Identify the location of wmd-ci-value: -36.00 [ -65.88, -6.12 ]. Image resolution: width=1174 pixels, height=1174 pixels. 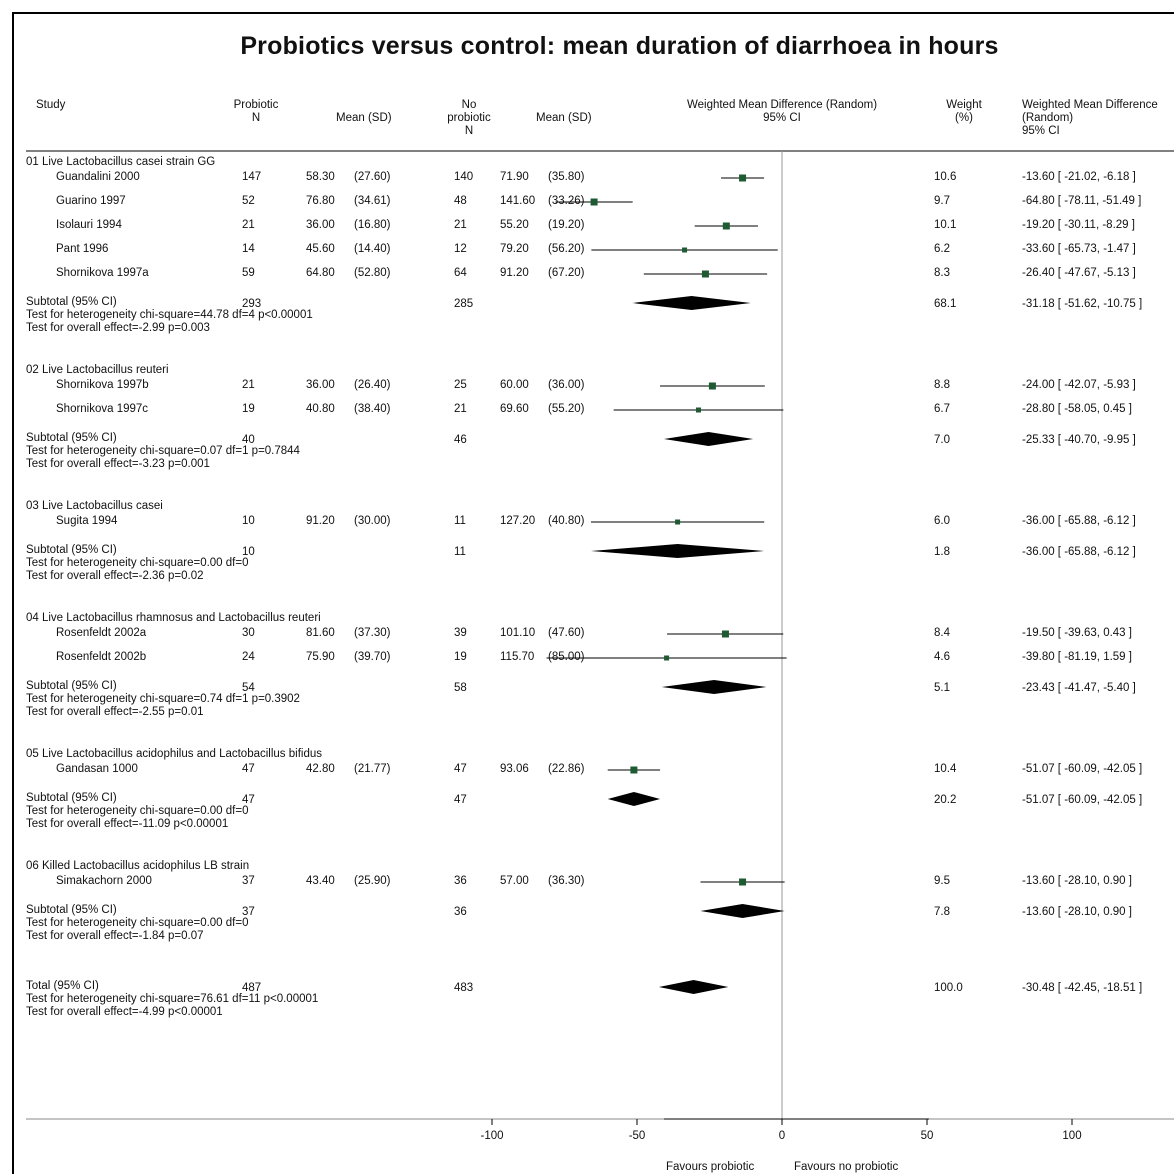
(1079, 552).